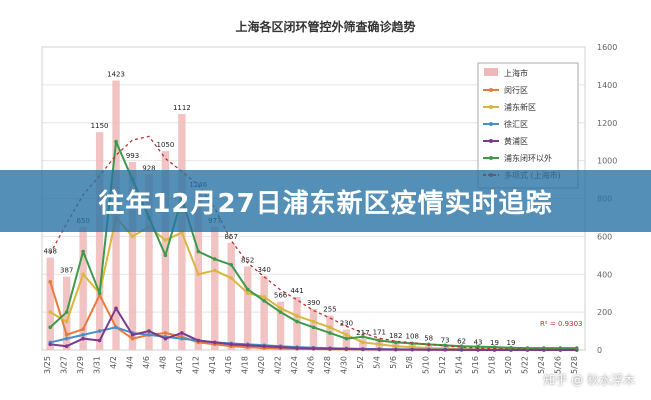 The height and width of the screenshot is (400, 651). I want to click on legend-label: 闵行区, so click(516, 90).